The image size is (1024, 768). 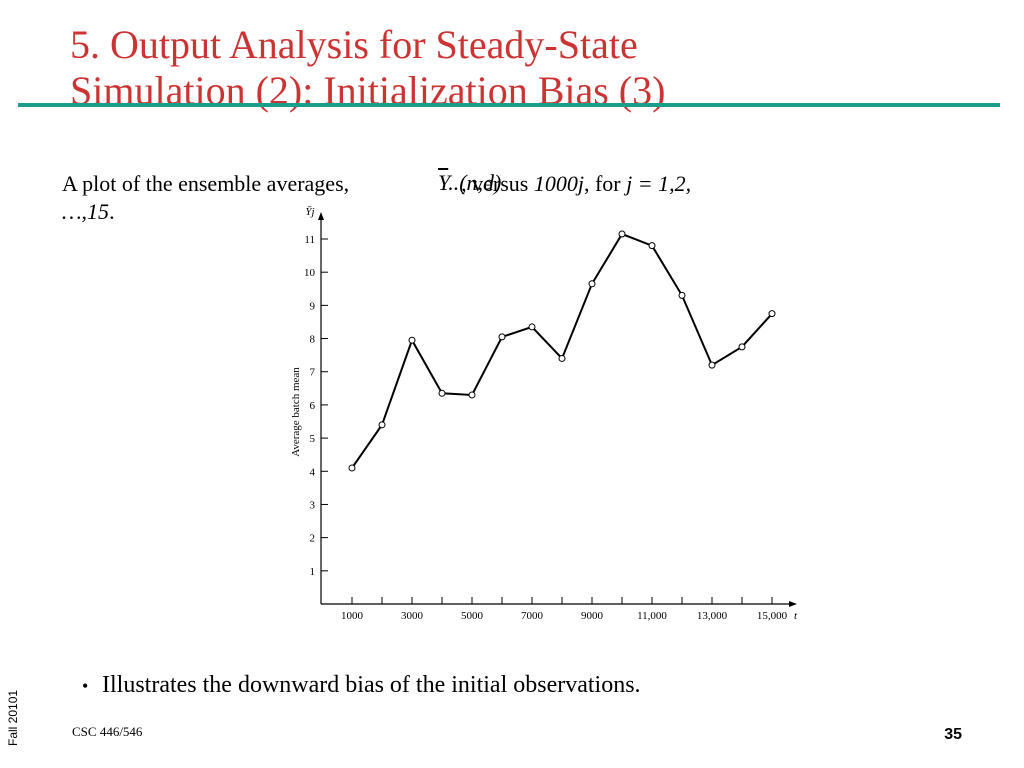 What do you see at coordinates (296, 412) in the screenshot?
I see `y-axis-label: Average batch mean` at bounding box center [296, 412].